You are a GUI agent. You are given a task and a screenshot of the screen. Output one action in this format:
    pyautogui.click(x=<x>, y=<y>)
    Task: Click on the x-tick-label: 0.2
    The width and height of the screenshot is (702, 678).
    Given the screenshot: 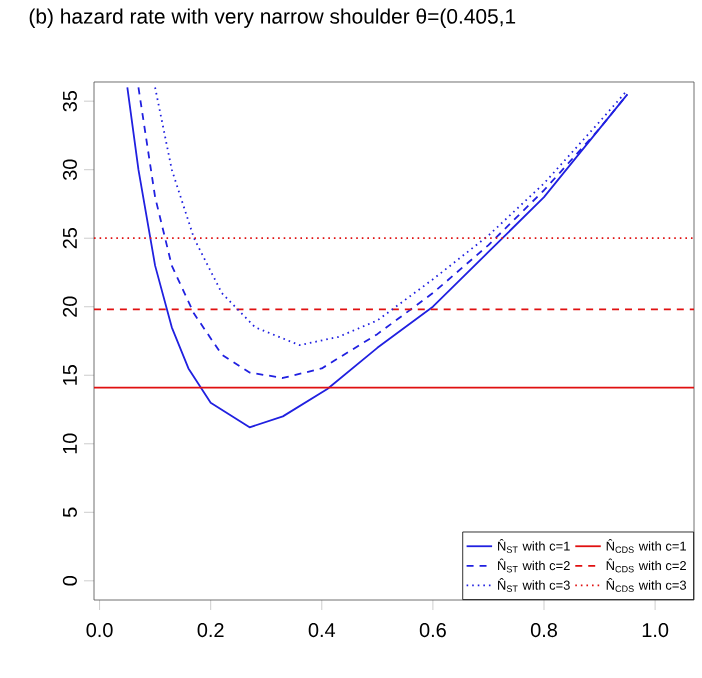 What is the action you would take?
    pyautogui.click(x=210, y=630)
    